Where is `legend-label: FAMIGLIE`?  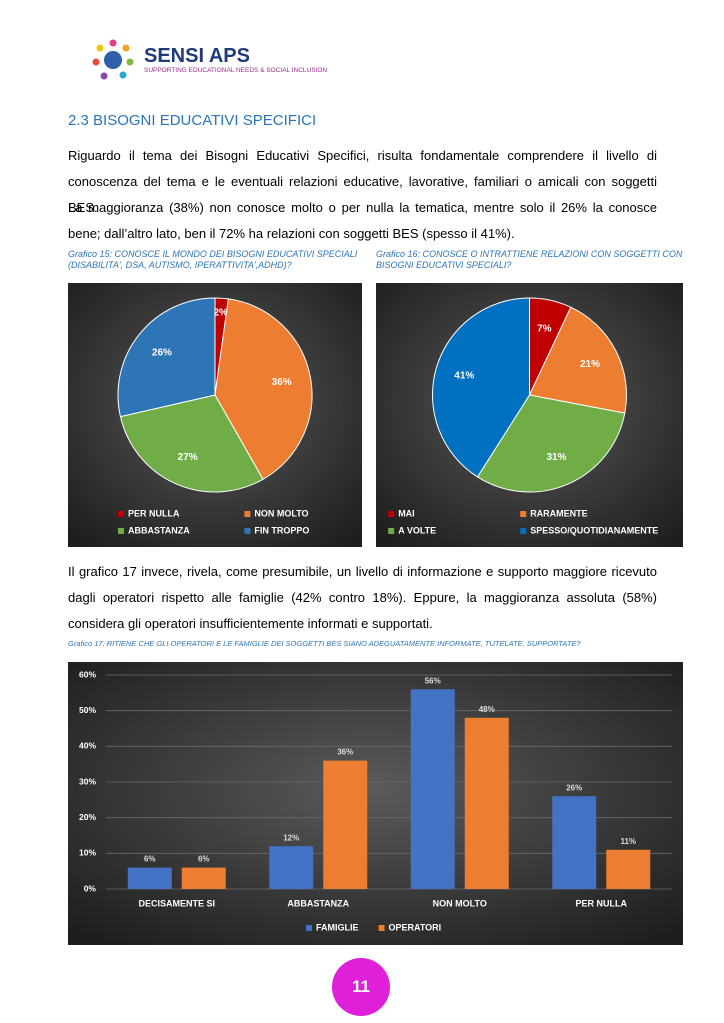 legend-label: FAMIGLIE is located at coordinates (337, 927).